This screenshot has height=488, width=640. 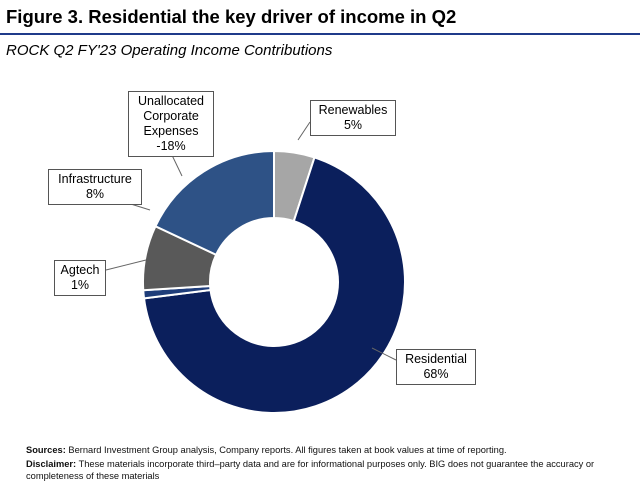 What do you see at coordinates (353, 110) in the screenshot?
I see `callout-renewables-name: Renewables` at bounding box center [353, 110].